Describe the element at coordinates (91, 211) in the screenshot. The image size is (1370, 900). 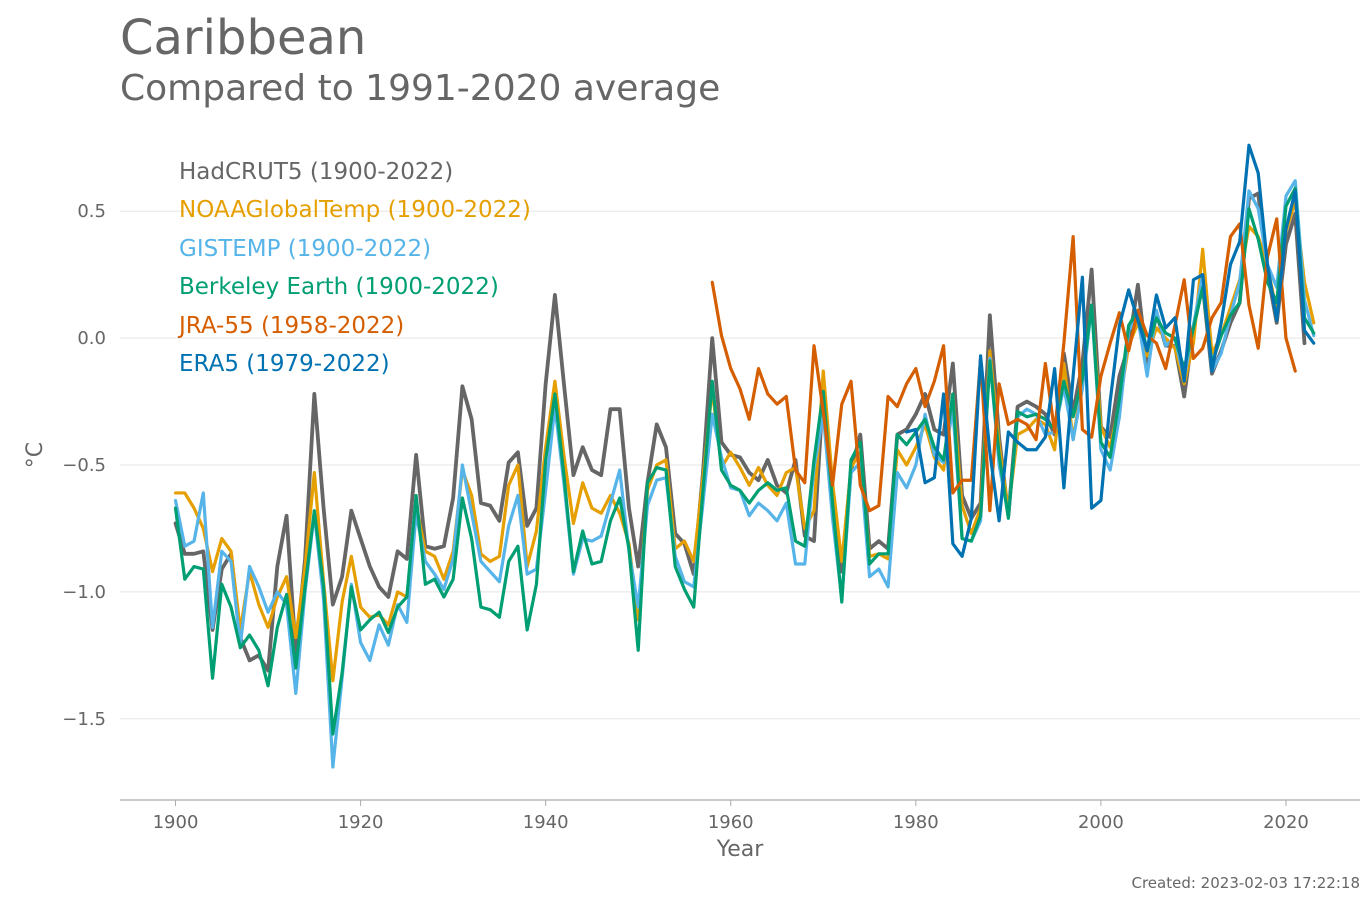
I see `y-tick-label: 0.5` at that location.